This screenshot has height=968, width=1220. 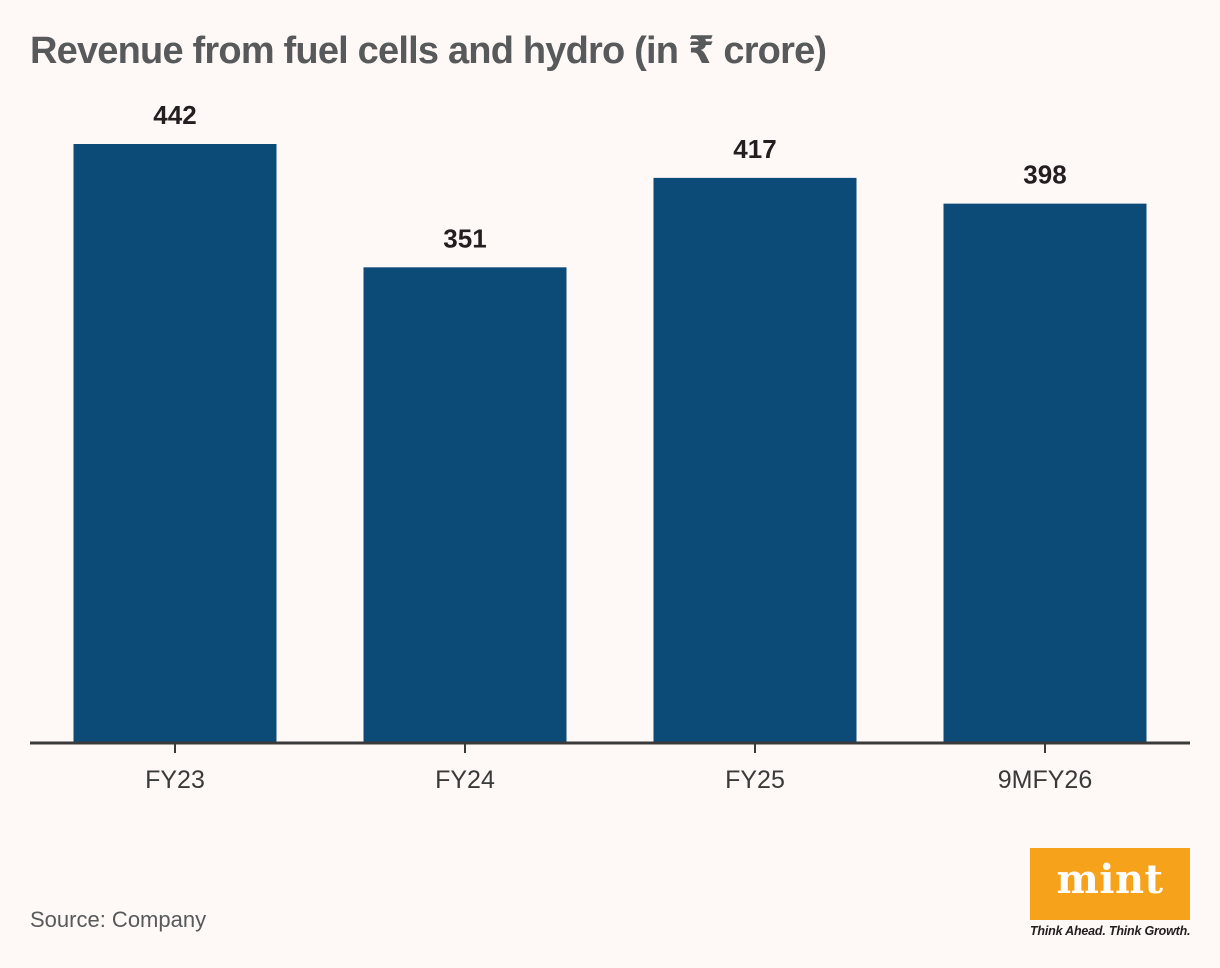 What do you see at coordinates (175, 780) in the screenshot?
I see `x-tick-label: FY23` at bounding box center [175, 780].